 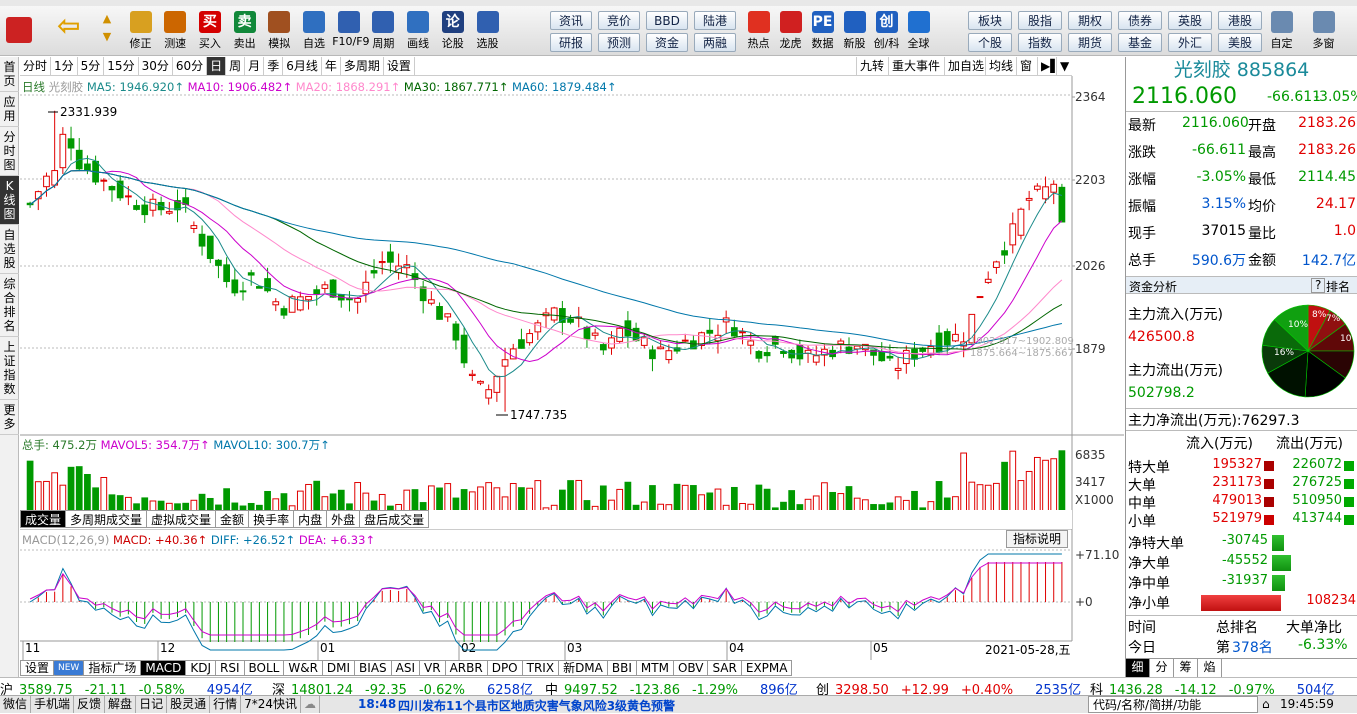 I want to click on toolbar-dragon-tiger-button: 龙虎, so click(x=790, y=32).